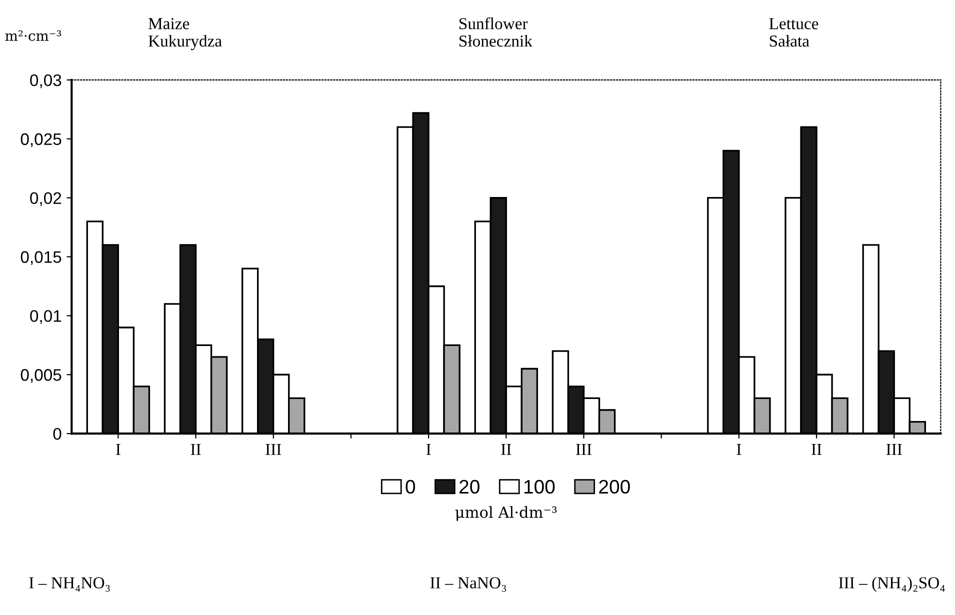  What do you see at coordinates (33, 35) in the screenshot?
I see `y-axis-title: m²·cm⁻³` at bounding box center [33, 35].